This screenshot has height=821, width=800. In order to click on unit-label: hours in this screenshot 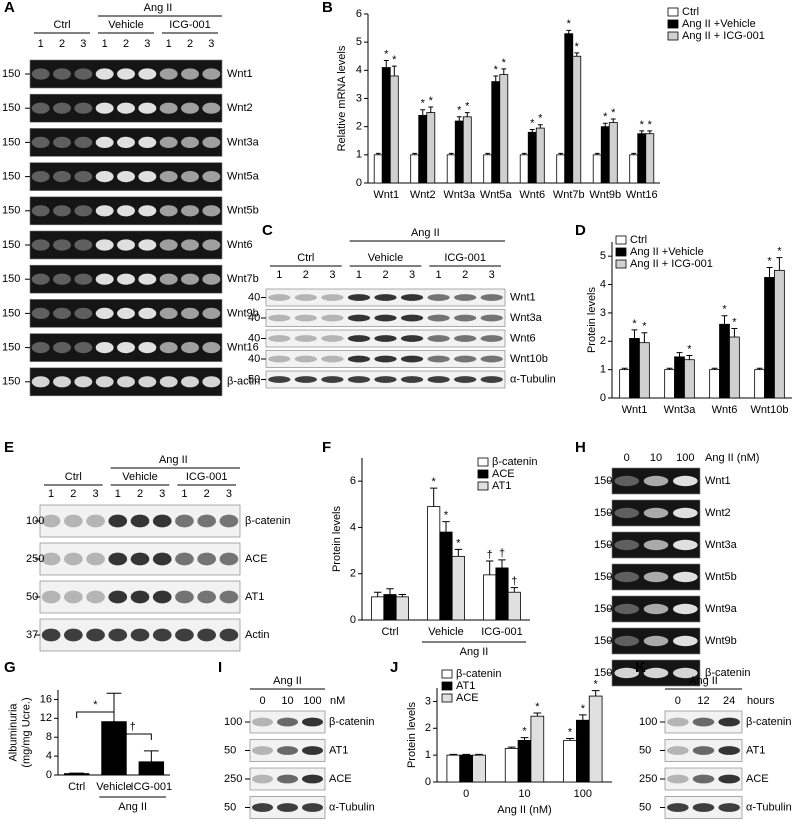, I will do `click(761, 701)`.